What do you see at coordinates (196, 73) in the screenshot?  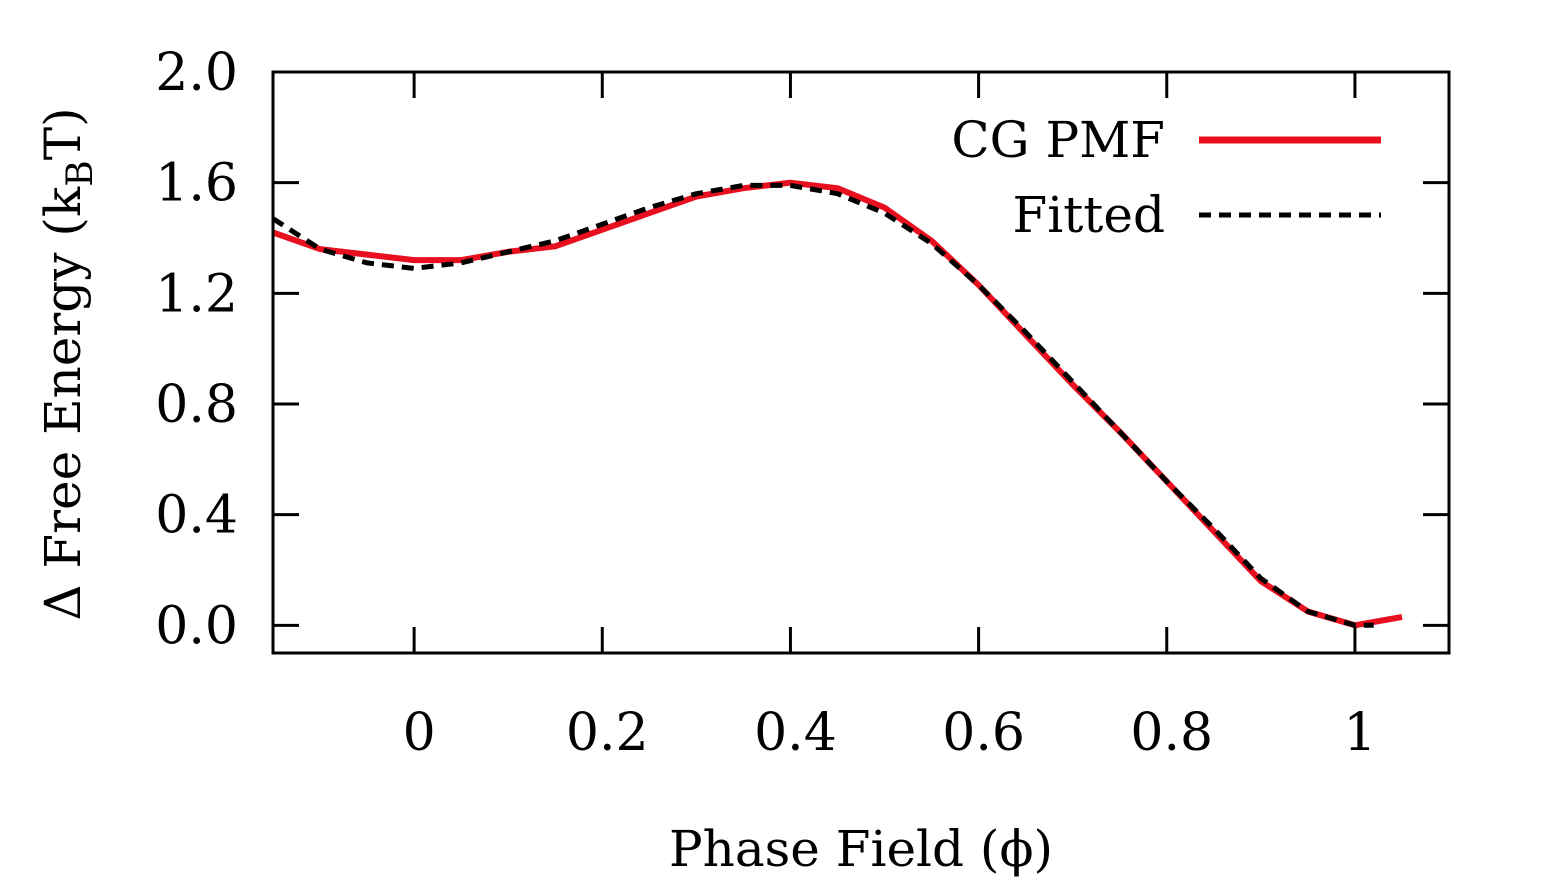 I see `y-tick-label: 2.0` at bounding box center [196, 73].